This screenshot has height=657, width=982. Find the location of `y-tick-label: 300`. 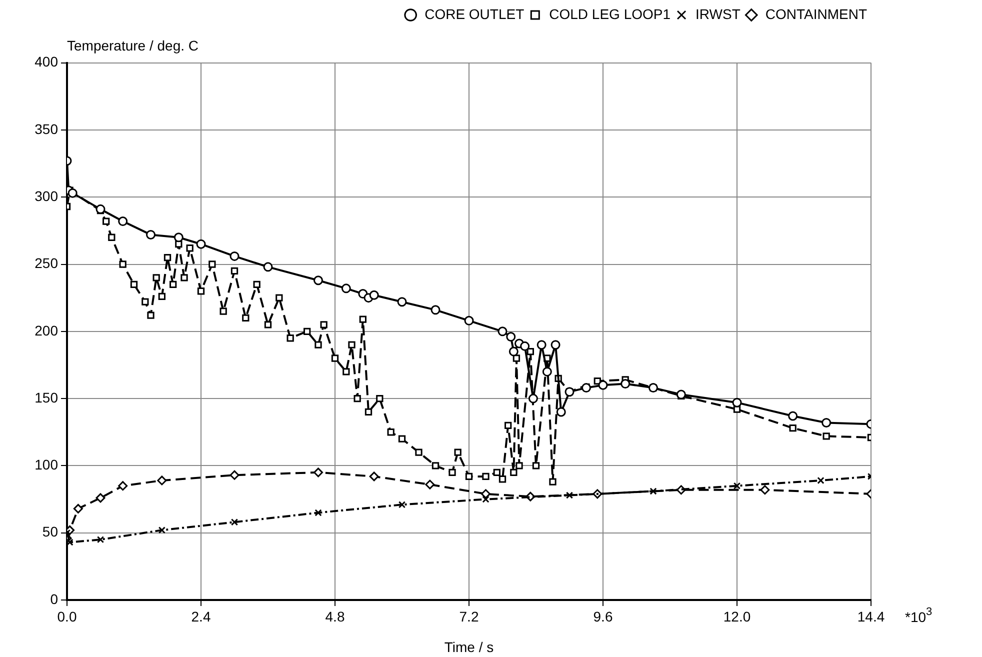

y-tick-label: 300 is located at coordinates (46, 196).